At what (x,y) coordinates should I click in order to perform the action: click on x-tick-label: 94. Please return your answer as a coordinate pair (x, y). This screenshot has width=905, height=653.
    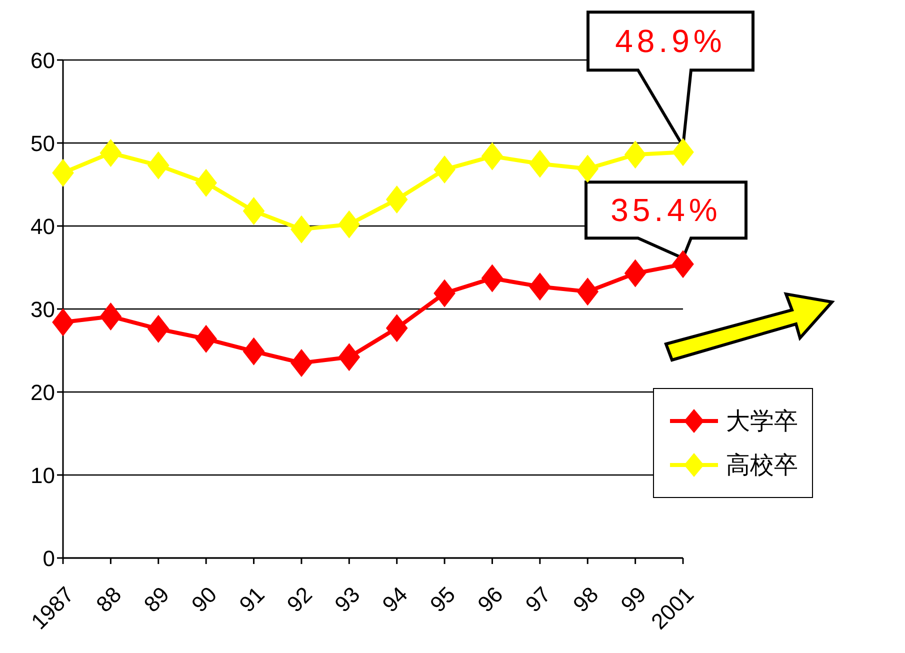
    Looking at the image, I should click on (394, 599).